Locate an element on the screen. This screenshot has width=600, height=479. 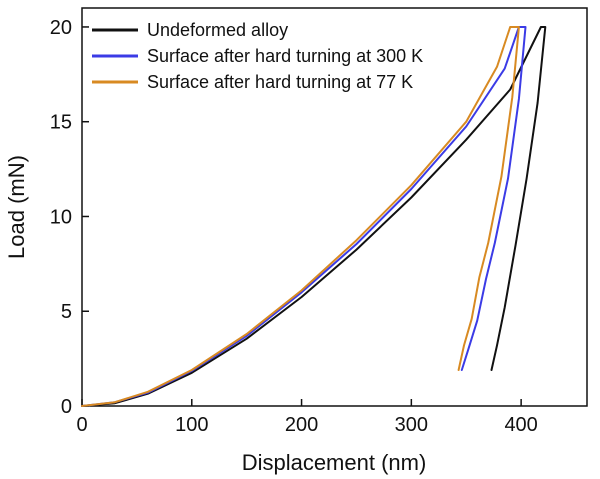
legend-label: Surface after hard turning at 77 K is located at coordinates (280, 82).